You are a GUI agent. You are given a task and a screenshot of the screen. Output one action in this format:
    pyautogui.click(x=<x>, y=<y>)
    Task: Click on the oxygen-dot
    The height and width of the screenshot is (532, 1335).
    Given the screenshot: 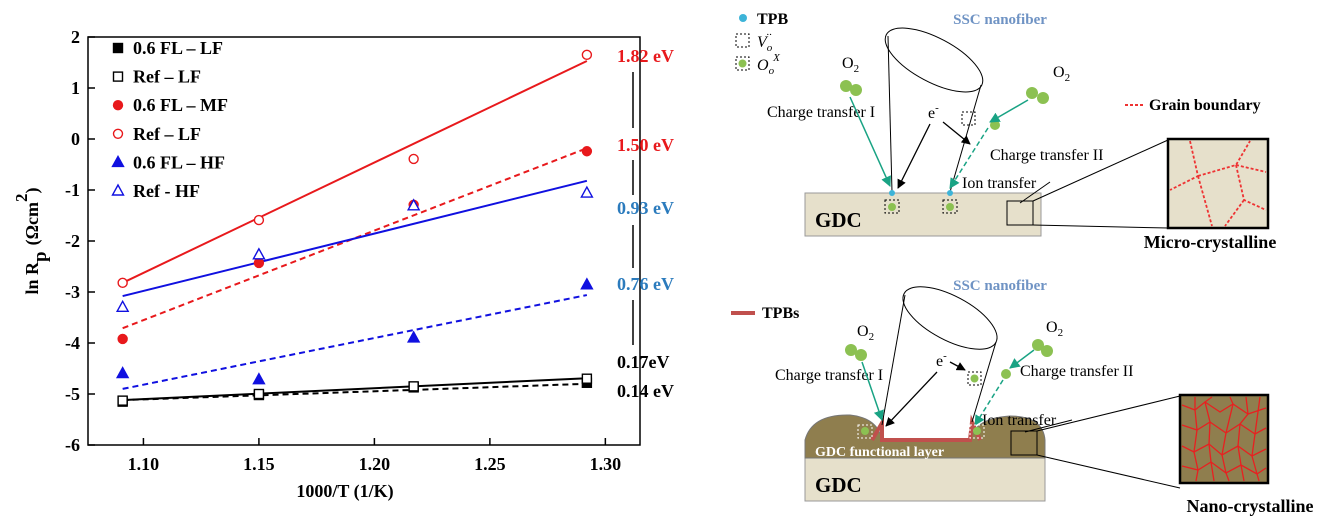 What is the action you would take?
    pyautogui.click(x=742, y=63)
    